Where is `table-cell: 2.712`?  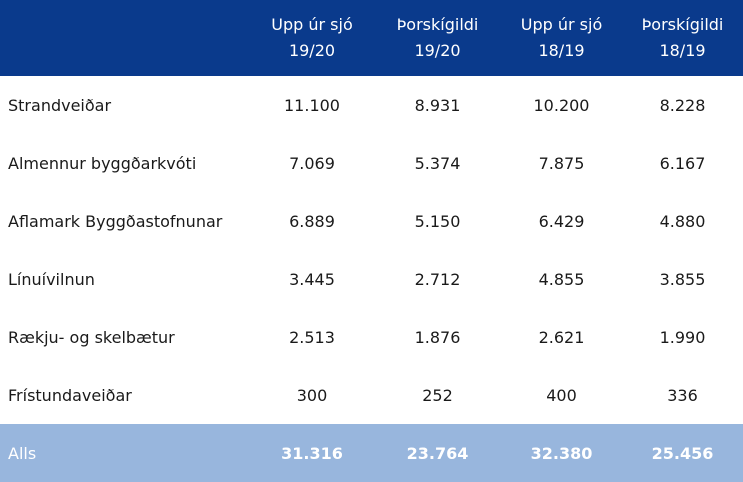 table-cell: 2.712 is located at coordinates (437, 279).